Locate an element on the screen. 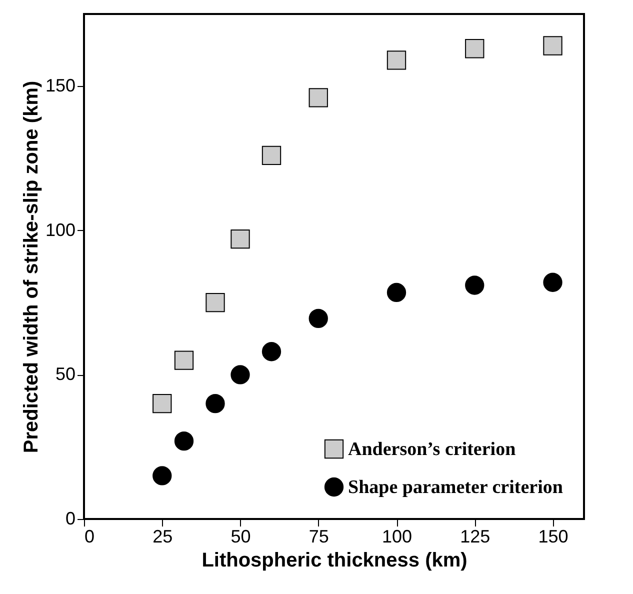 This screenshot has width=633, height=594. x-tick-label: 50 is located at coordinates (240, 536).